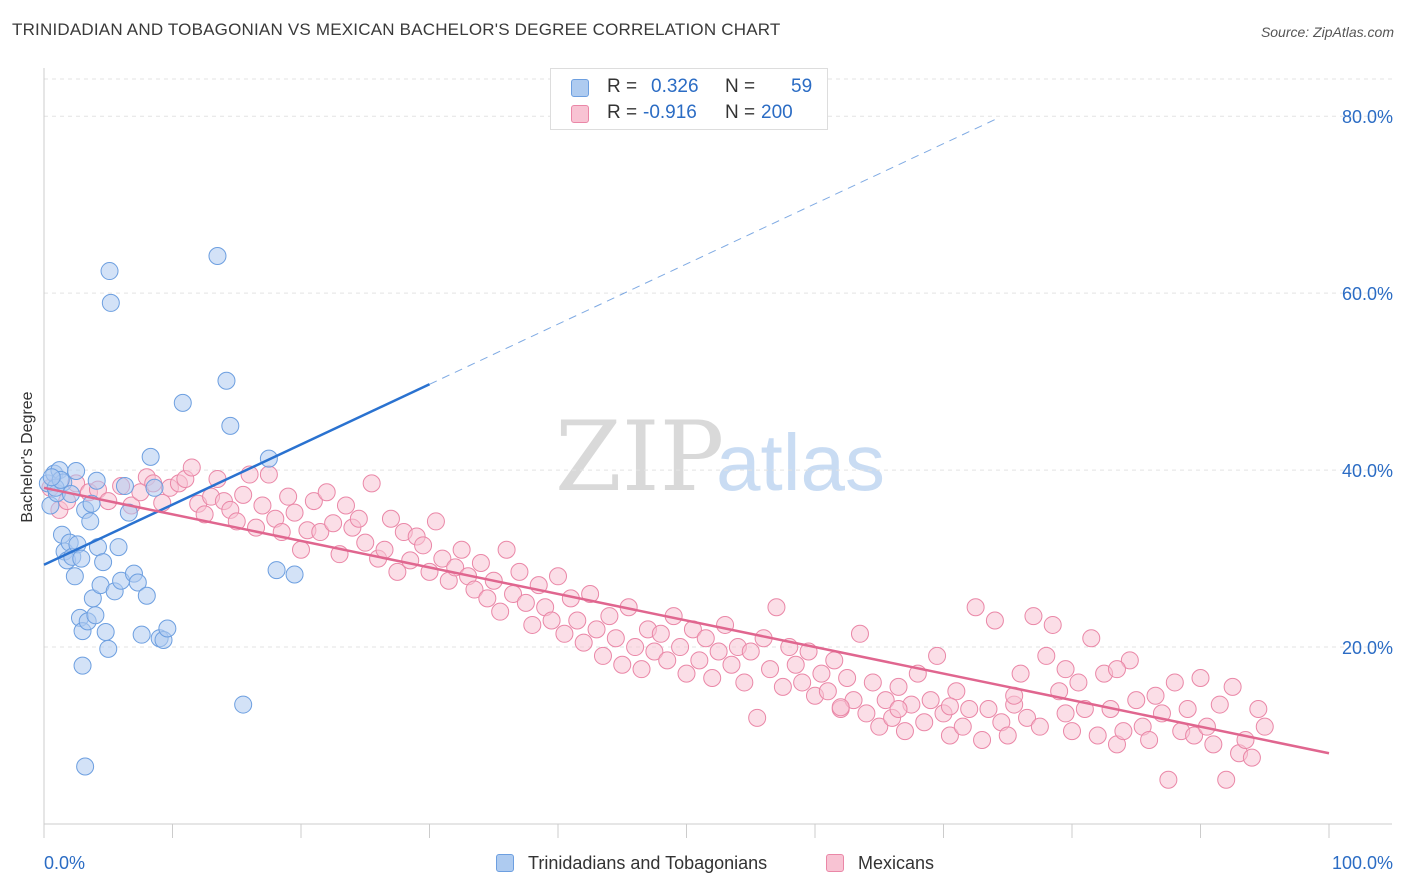 This screenshot has width=1406, height=892. What do you see at coordinates (1367, 471) in the screenshot?
I see `y-tick-label: 40.0%` at bounding box center [1367, 471].